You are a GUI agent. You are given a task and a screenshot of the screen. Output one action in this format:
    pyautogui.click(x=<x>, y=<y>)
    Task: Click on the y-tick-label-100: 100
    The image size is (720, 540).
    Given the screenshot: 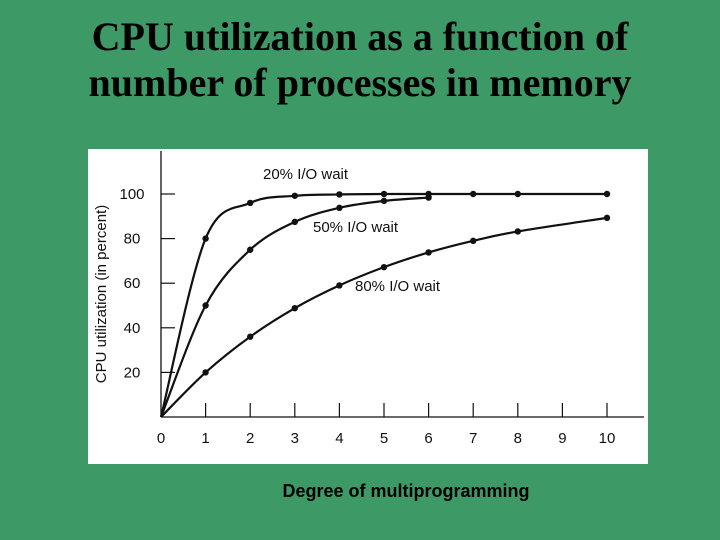 What is the action you would take?
    pyautogui.click(x=131, y=194)
    